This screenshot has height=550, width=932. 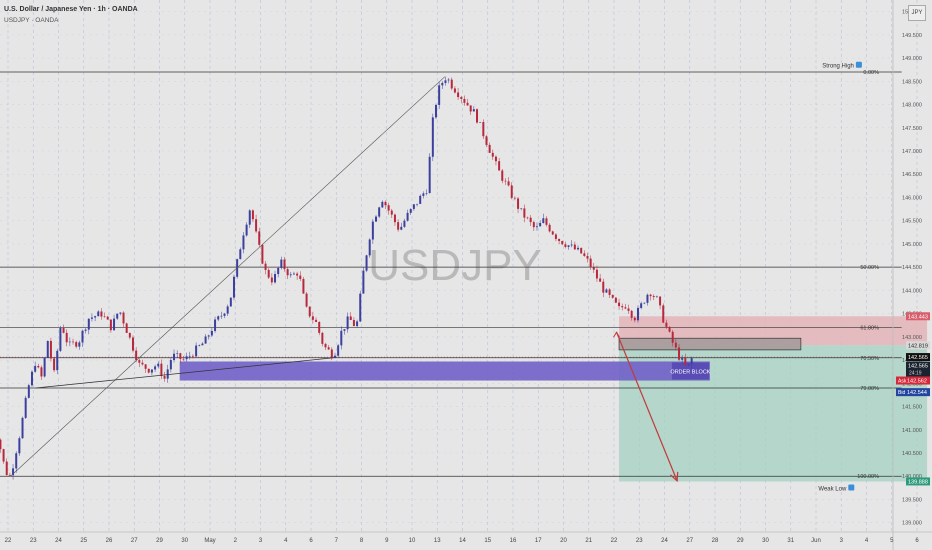 I want to click on x-tick-label: 20, so click(x=563, y=541).